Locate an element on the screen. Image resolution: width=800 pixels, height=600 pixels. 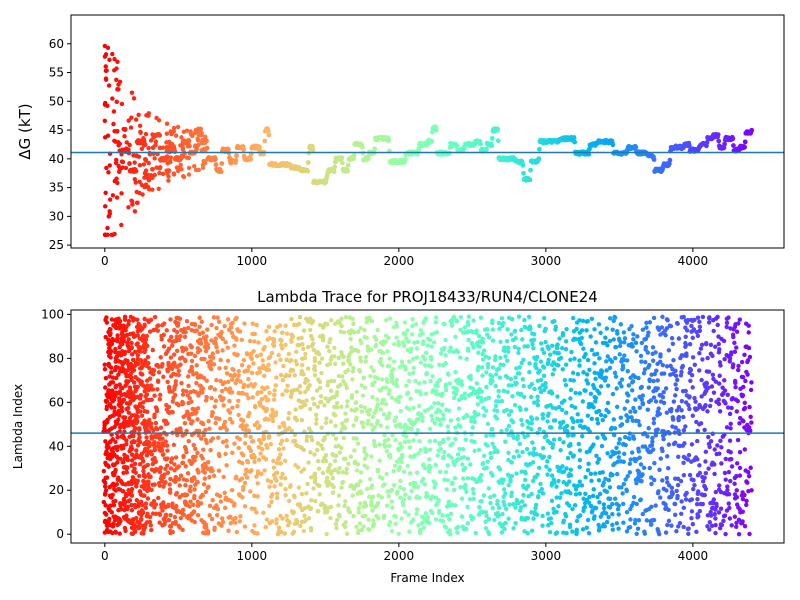
free-energy-x-tick-label: 4000 is located at coordinates (693, 261).